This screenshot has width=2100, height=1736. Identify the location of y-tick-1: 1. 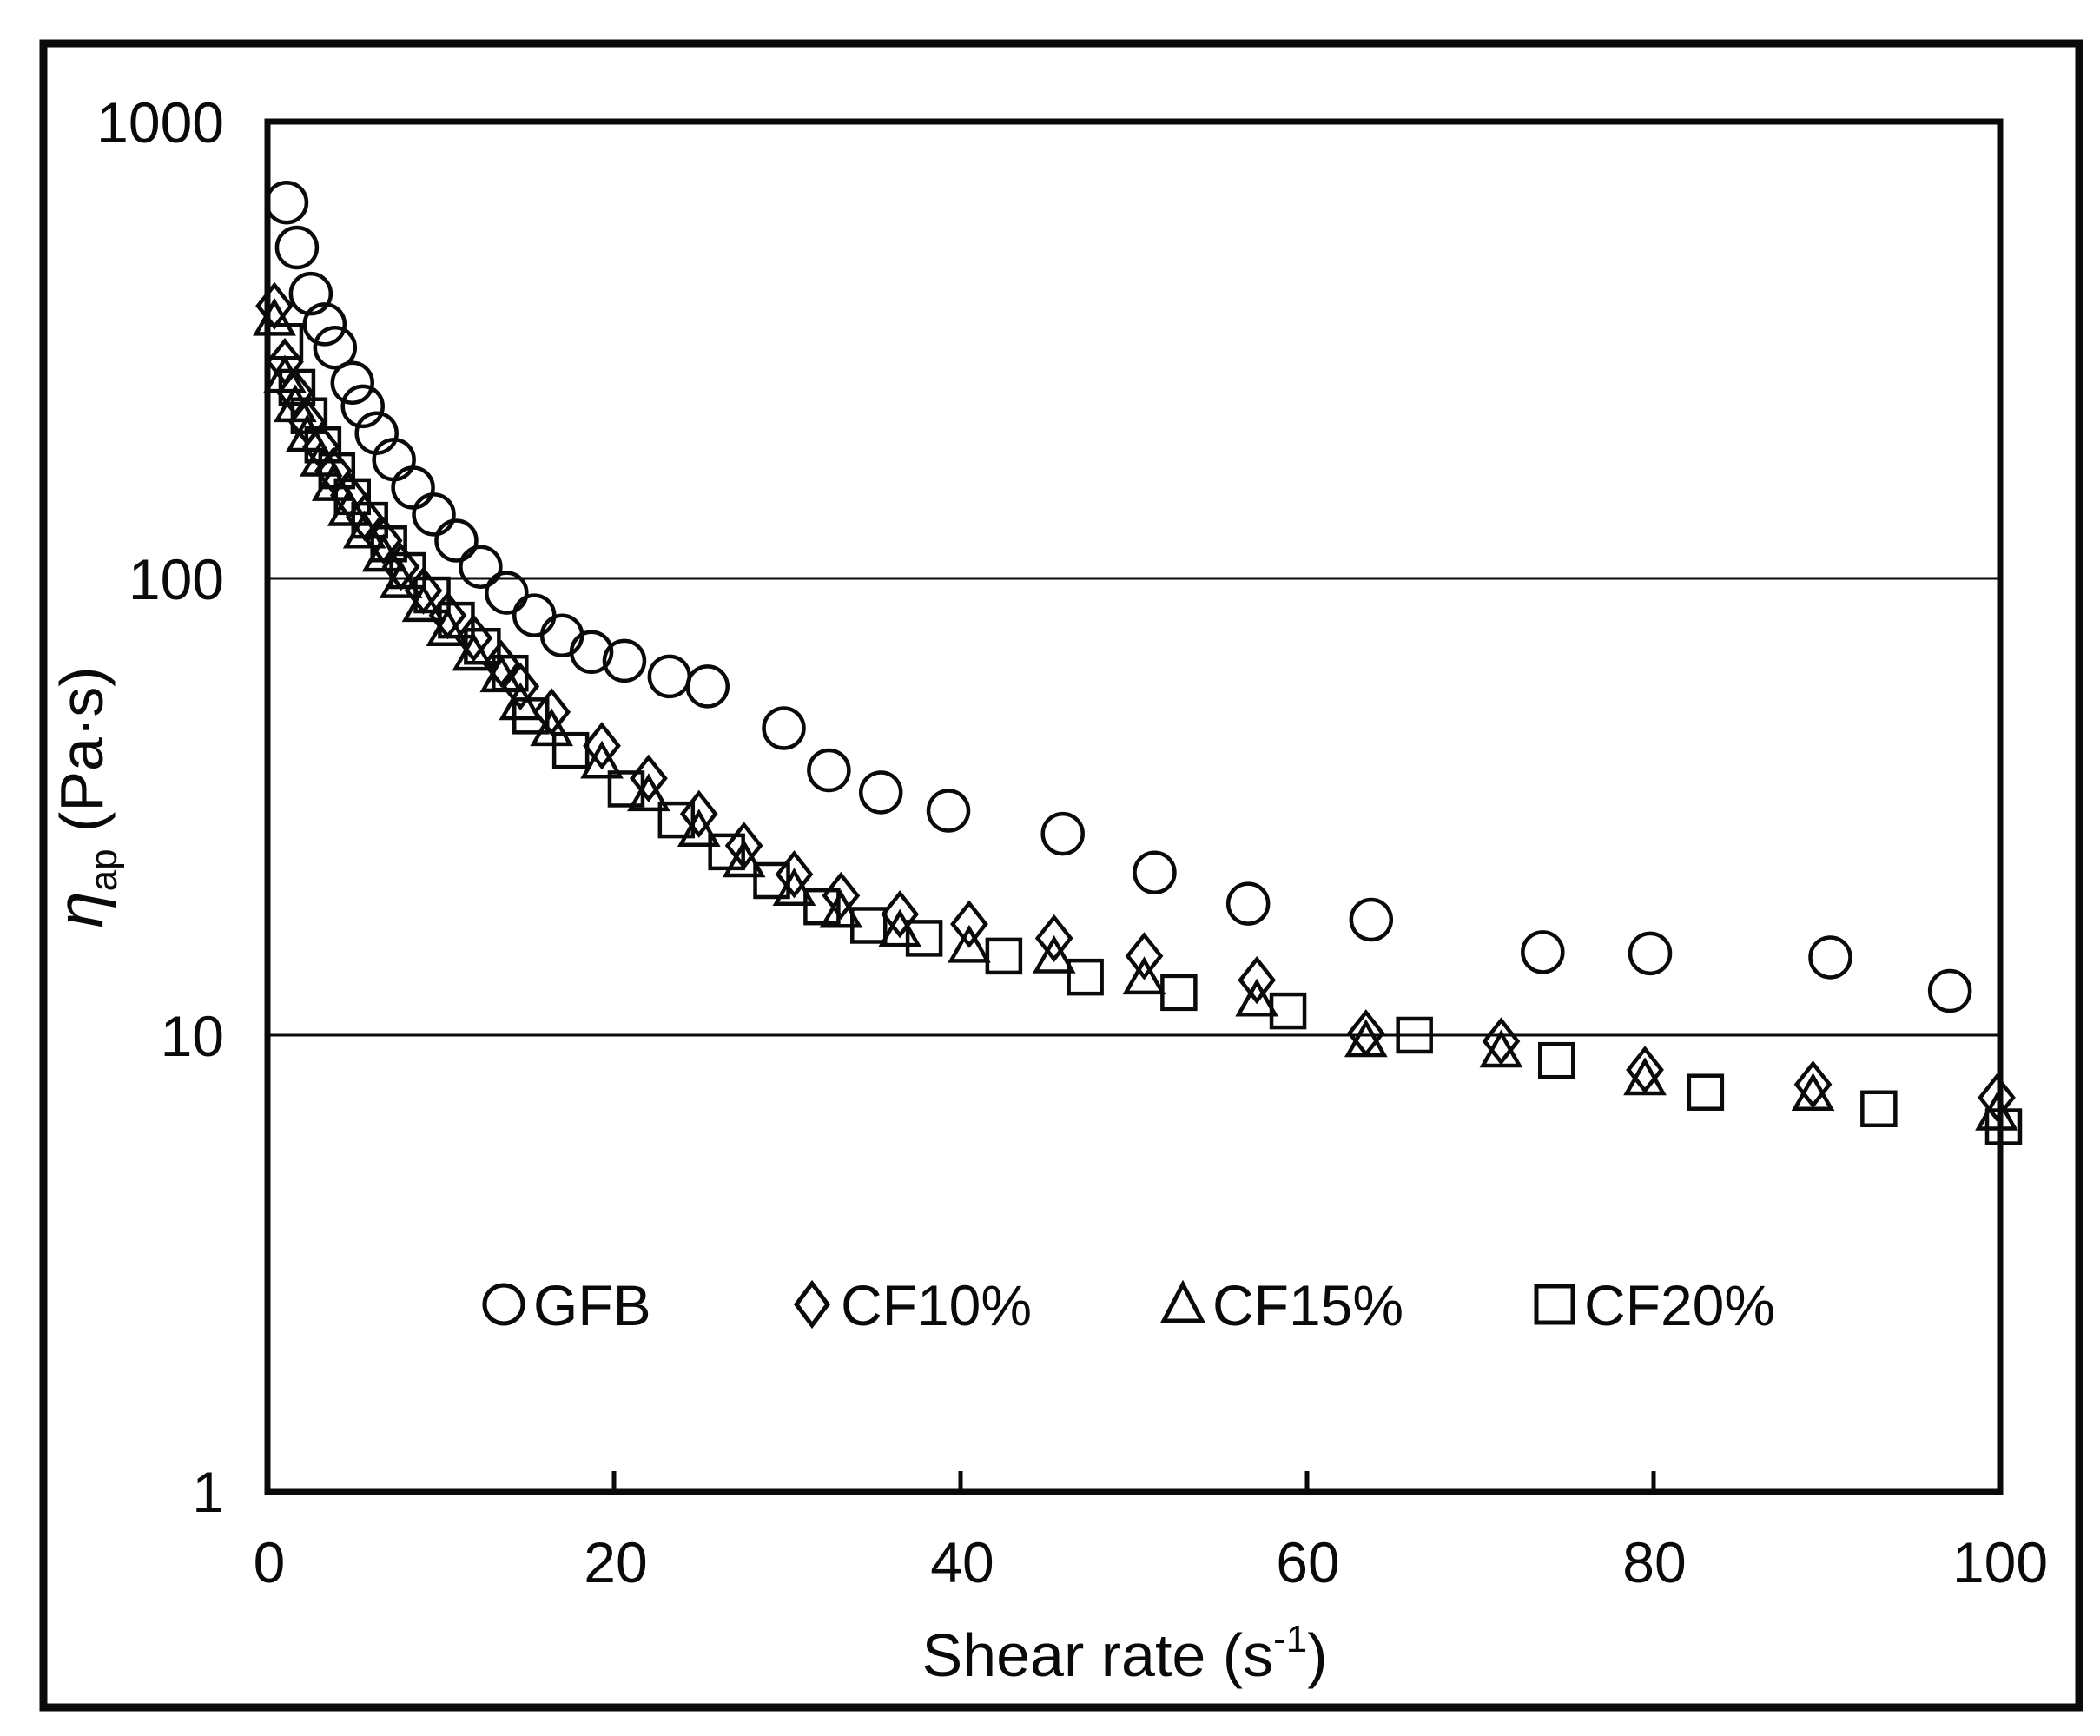
(208, 1492).